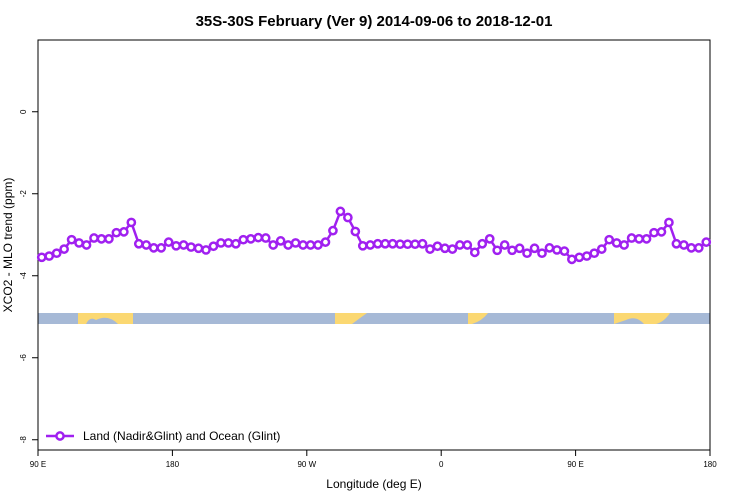 Image resolution: width=750 pixels, height=500 pixels. Describe the element at coordinates (23, 358) in the screenshot. I see `y-tick-label: -6` at that location.